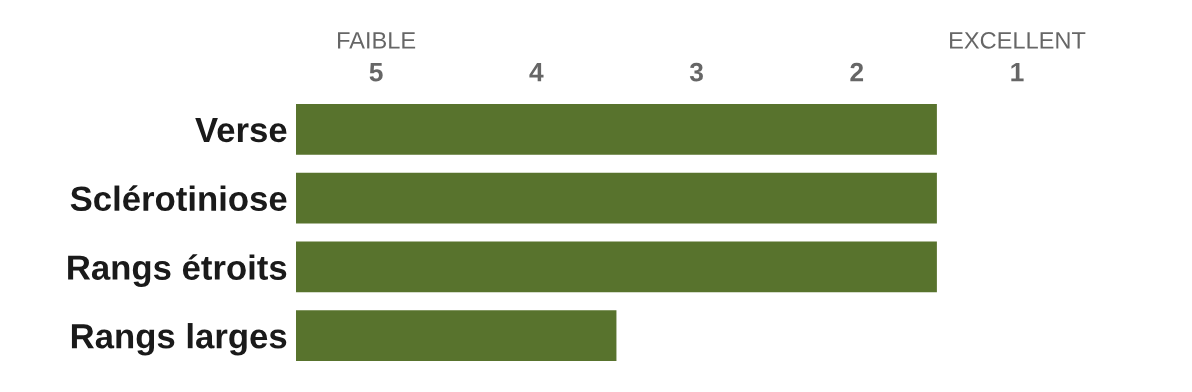 The image size is (1192, 392). I want to click on x-tick-label: 5, so click(376, 72).